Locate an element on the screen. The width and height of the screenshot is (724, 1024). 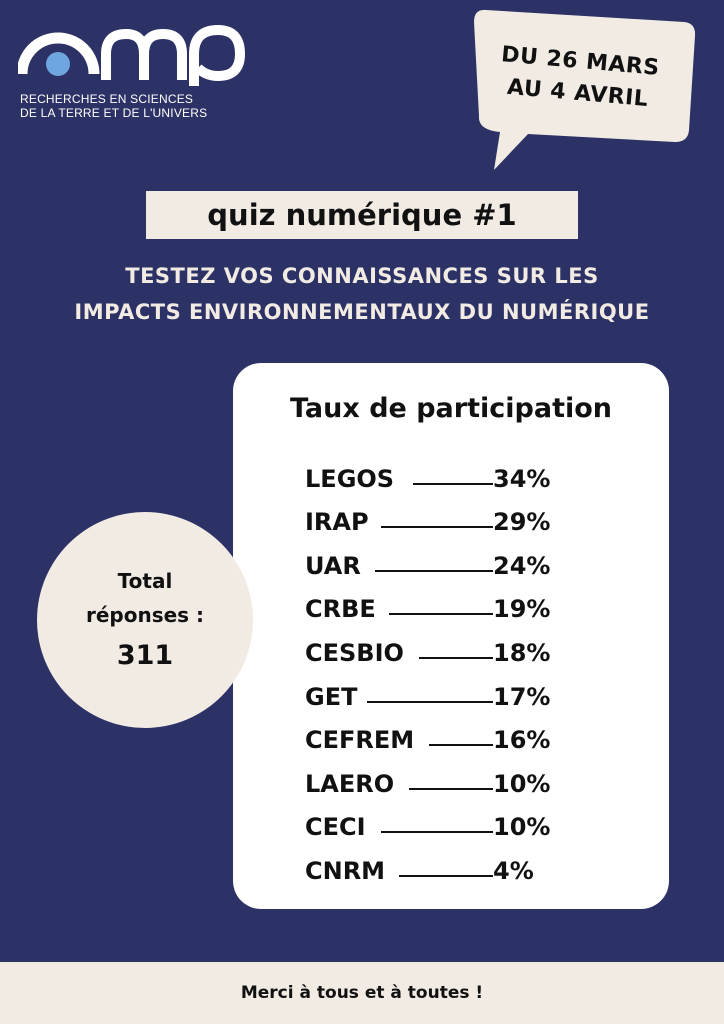
page-title: quiz numérique #1 is located at coordinates (362, 215).